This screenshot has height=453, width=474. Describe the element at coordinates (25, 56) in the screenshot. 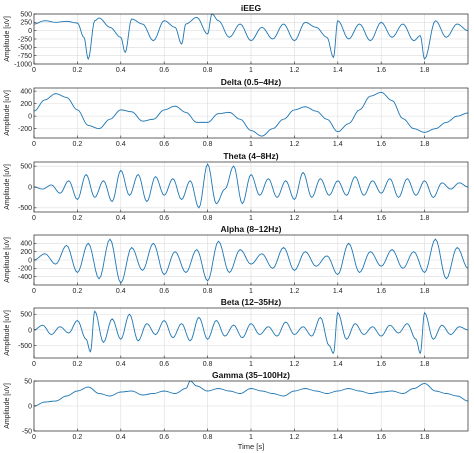

I see `y-tick-label: -750` at that location.